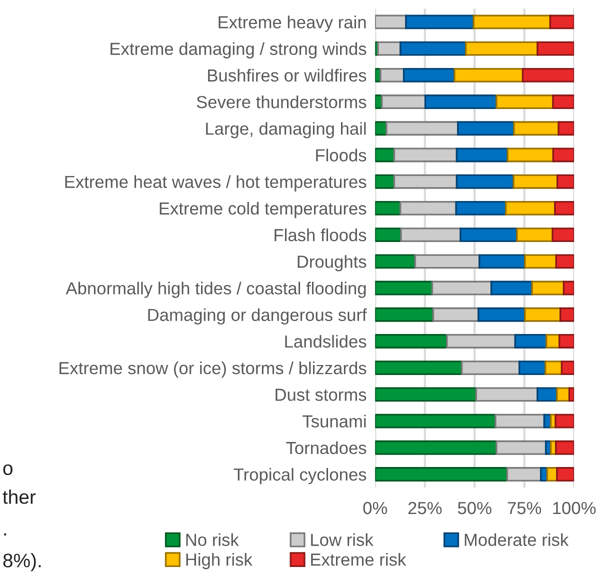 The height and width of the screenshot is (577, 612). What do you see at coordinates (212, 539) in the screenshot?
I see `legend-label: No risk` at bounding box center [212, 539].